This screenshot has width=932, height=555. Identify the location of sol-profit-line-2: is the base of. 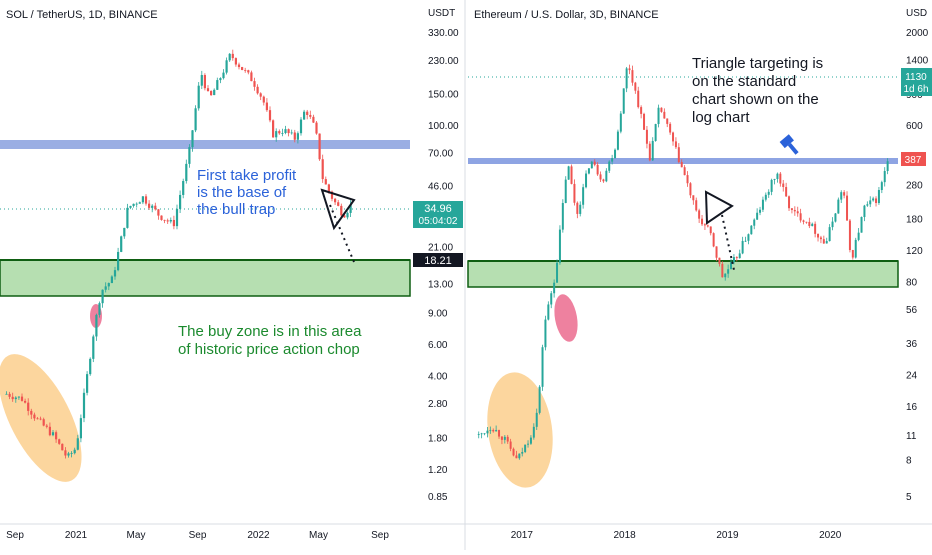
(242, 192).